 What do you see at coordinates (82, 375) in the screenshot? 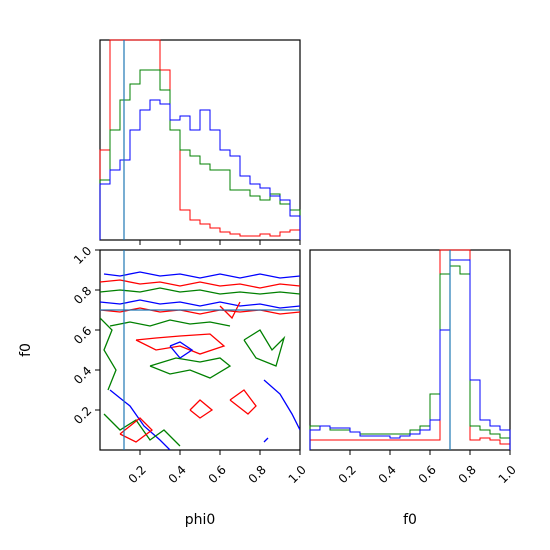
I see `contour-y-tick-label-1: 0.4` at bounding box center [82, 375].